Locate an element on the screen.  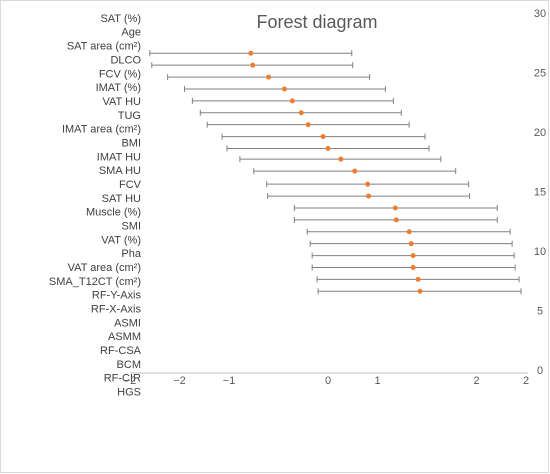
x-tick-label: 0 is located at coordinates (328, 381).